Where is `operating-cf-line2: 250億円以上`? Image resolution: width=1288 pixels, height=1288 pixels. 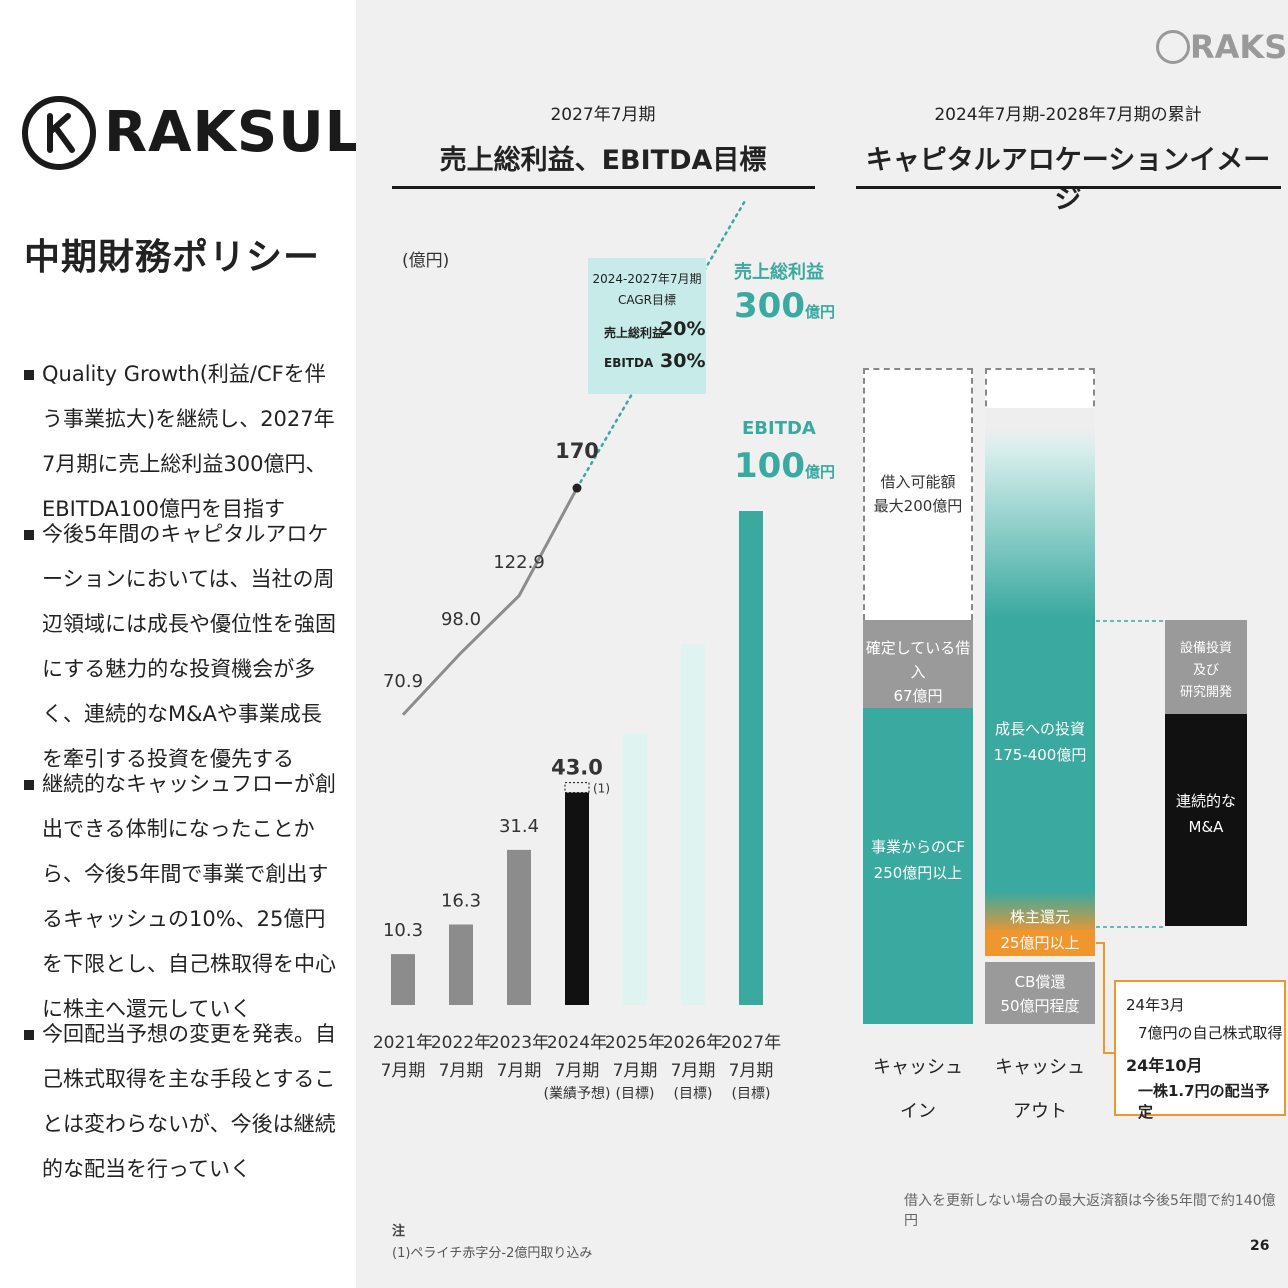 operating-cf-line2: 250億円以上 is located at coordinates (918, 873).